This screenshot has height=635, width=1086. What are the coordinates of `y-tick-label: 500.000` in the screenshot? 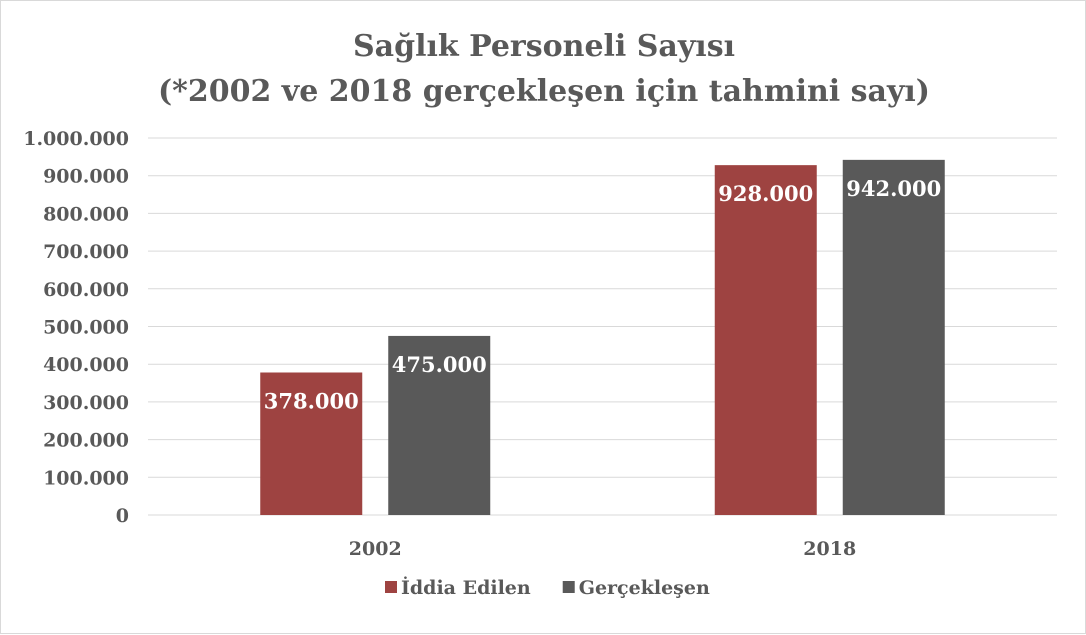 It's located at (86, 328).